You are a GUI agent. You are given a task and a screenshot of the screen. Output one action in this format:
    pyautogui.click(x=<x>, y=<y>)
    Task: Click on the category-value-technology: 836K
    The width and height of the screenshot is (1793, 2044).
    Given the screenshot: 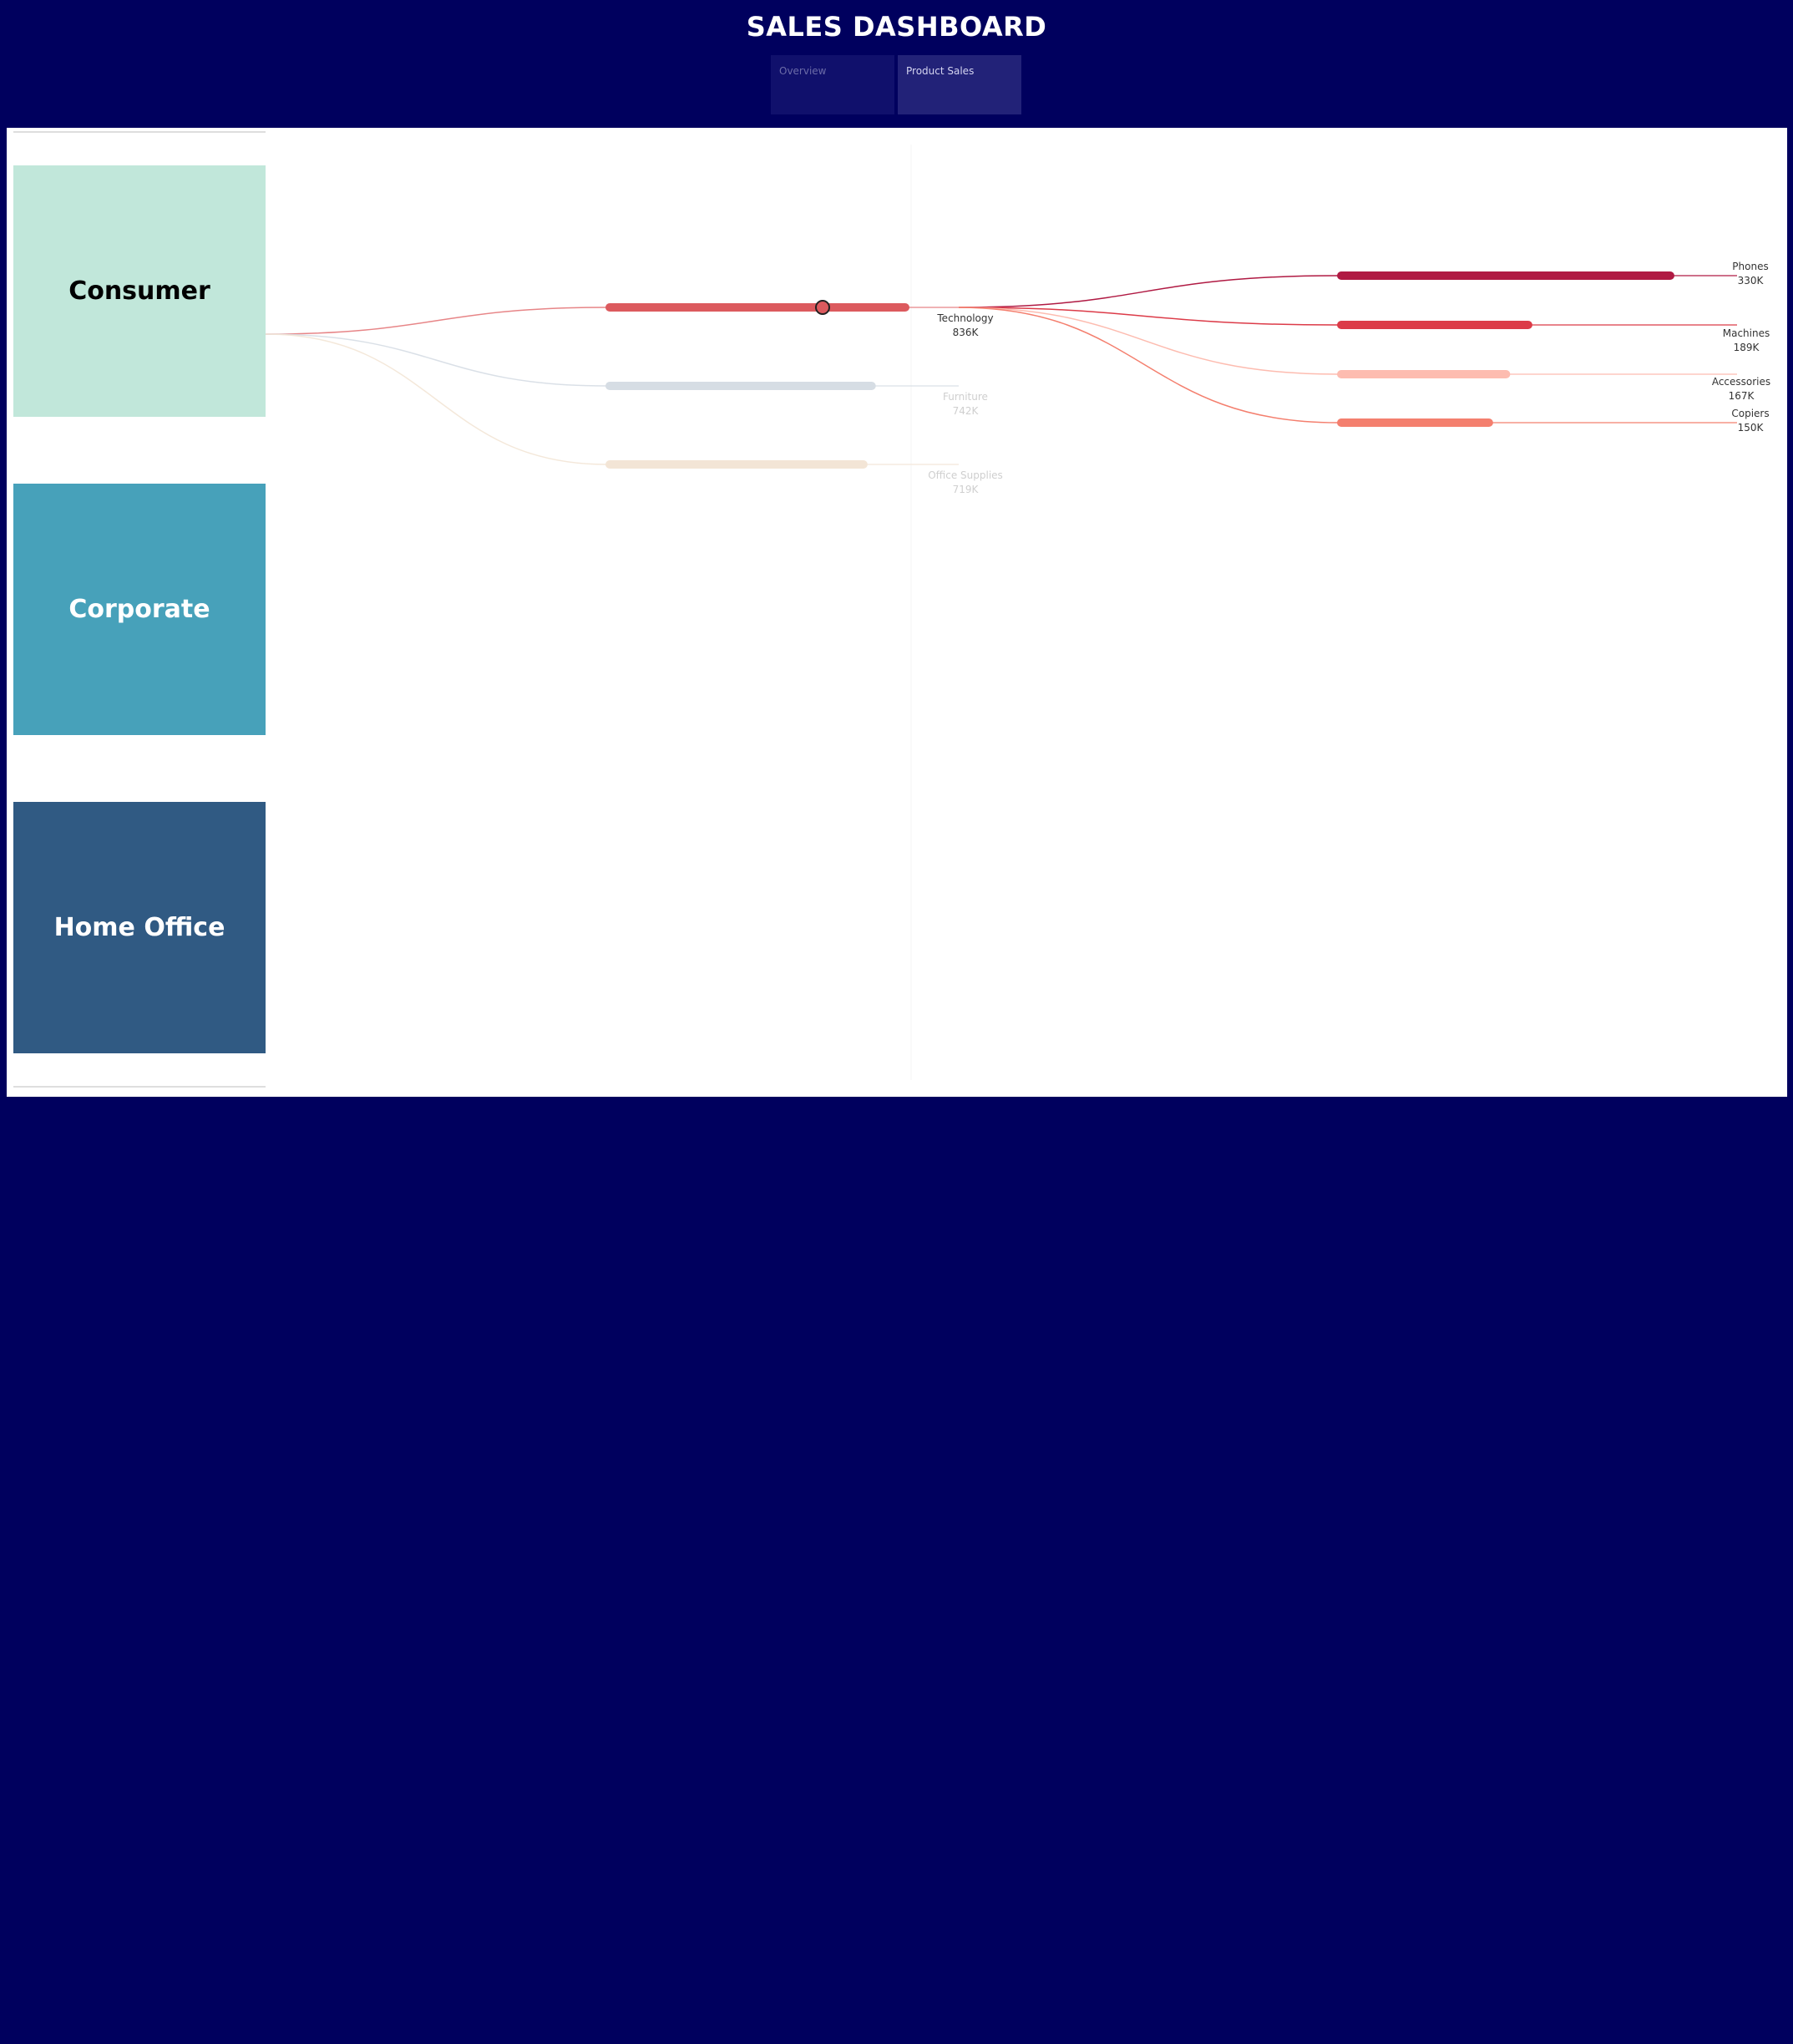 What is the action you would take?
    pyautogui.click(x=966, y=332)
    